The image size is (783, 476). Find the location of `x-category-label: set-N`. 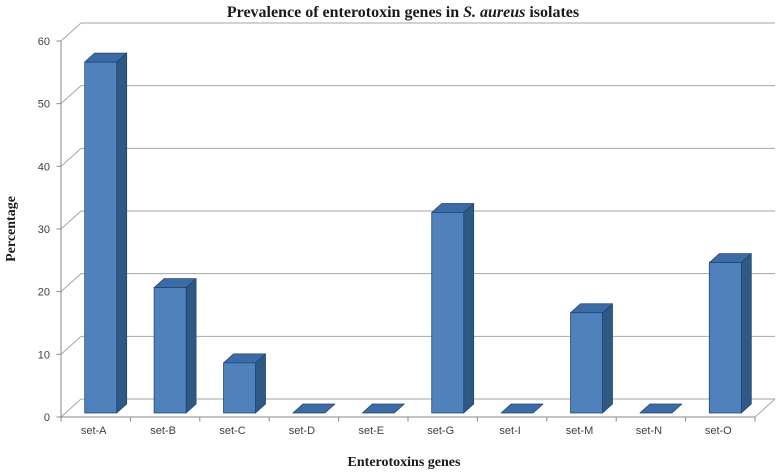

x-category-label: set-N is located at coordinates (649, 431).